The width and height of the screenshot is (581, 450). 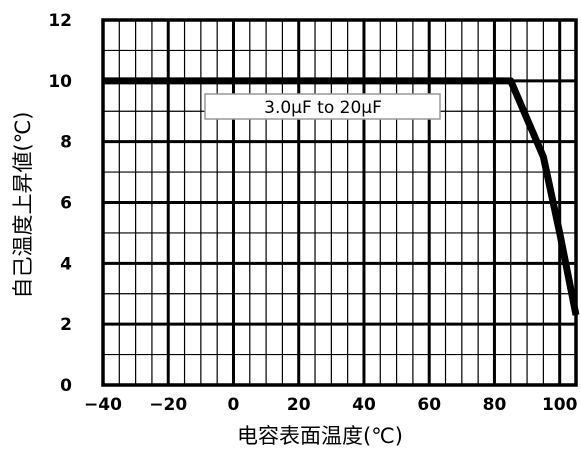 I want to click on y-axis-title: 自己温度上昇値(℃), so click(x=23, y=205).